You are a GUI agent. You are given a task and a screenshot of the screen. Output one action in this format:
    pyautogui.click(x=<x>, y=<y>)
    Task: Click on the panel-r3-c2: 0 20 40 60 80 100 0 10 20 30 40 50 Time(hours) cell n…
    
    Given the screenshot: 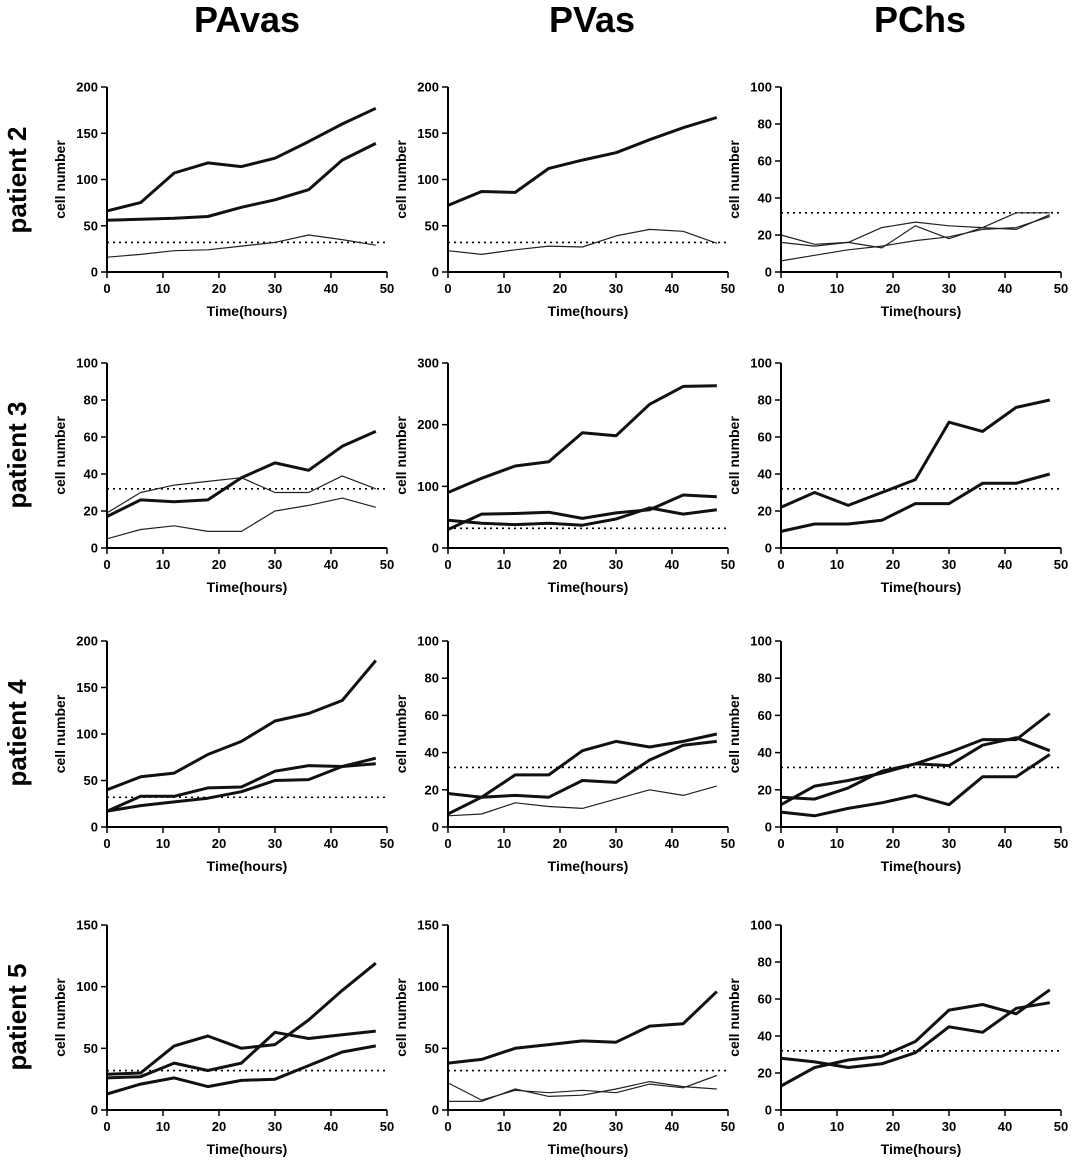 What is the action you would take?
    pyautogui.click(x=564, y=754)
    